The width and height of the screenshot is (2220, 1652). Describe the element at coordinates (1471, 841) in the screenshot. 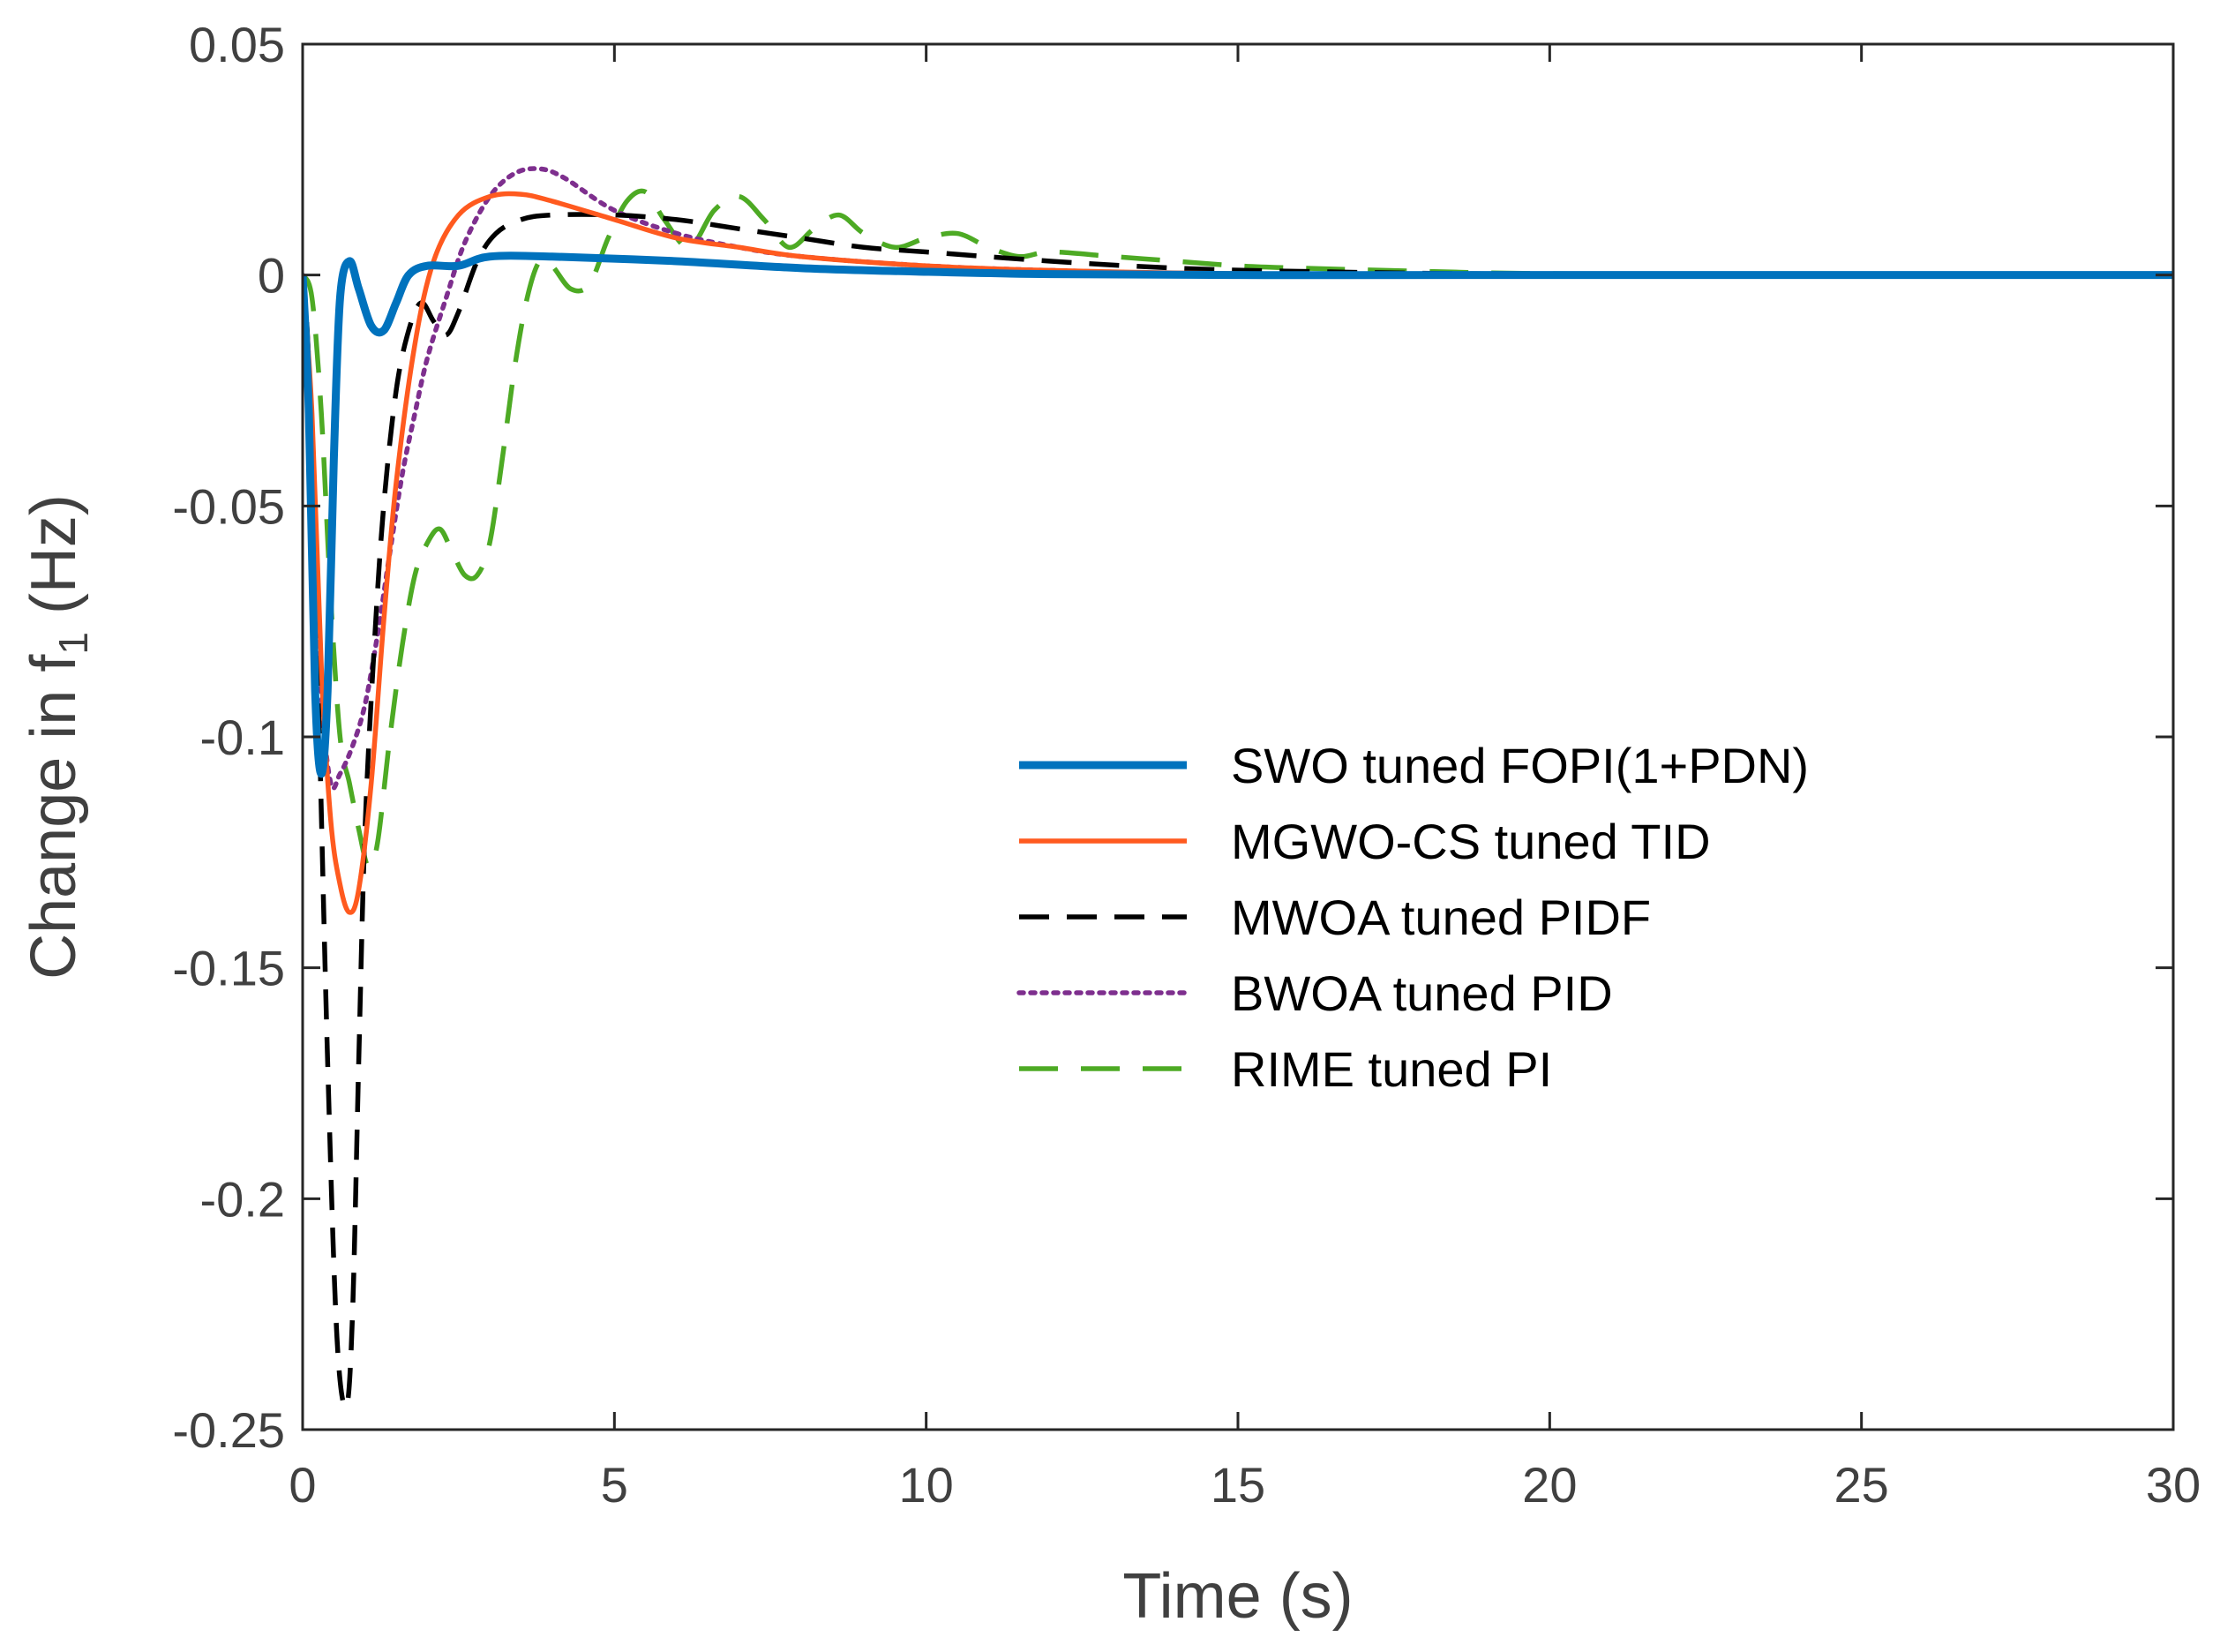

I see `legend-label-2: MGWO-CS tuned TID` at that location.